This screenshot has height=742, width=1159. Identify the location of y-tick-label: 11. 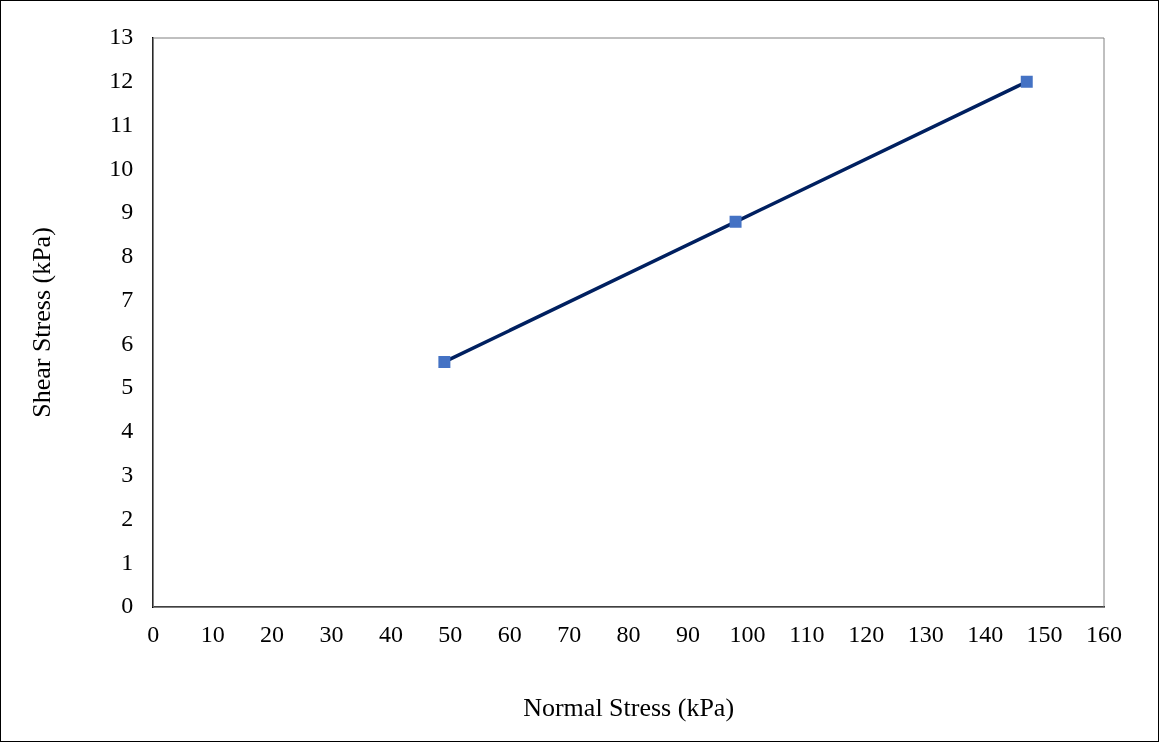
(122, 123).